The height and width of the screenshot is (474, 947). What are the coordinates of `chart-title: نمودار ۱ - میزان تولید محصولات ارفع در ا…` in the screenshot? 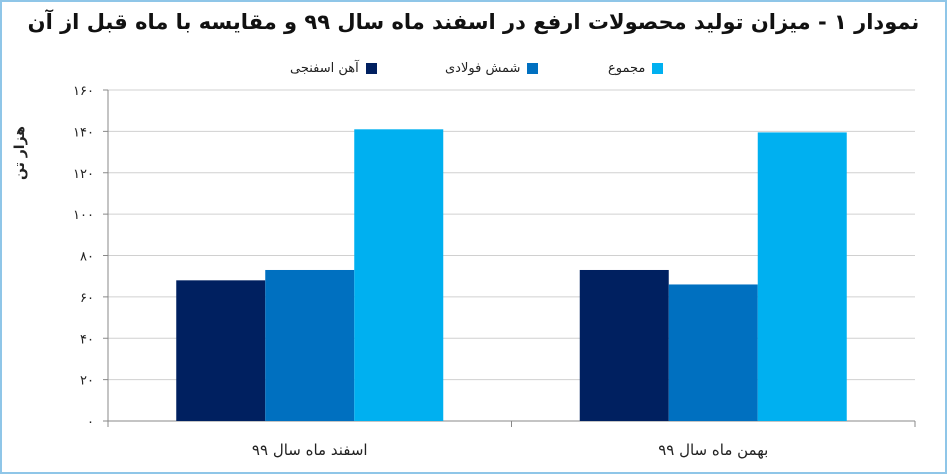 It's located at (473, 22).